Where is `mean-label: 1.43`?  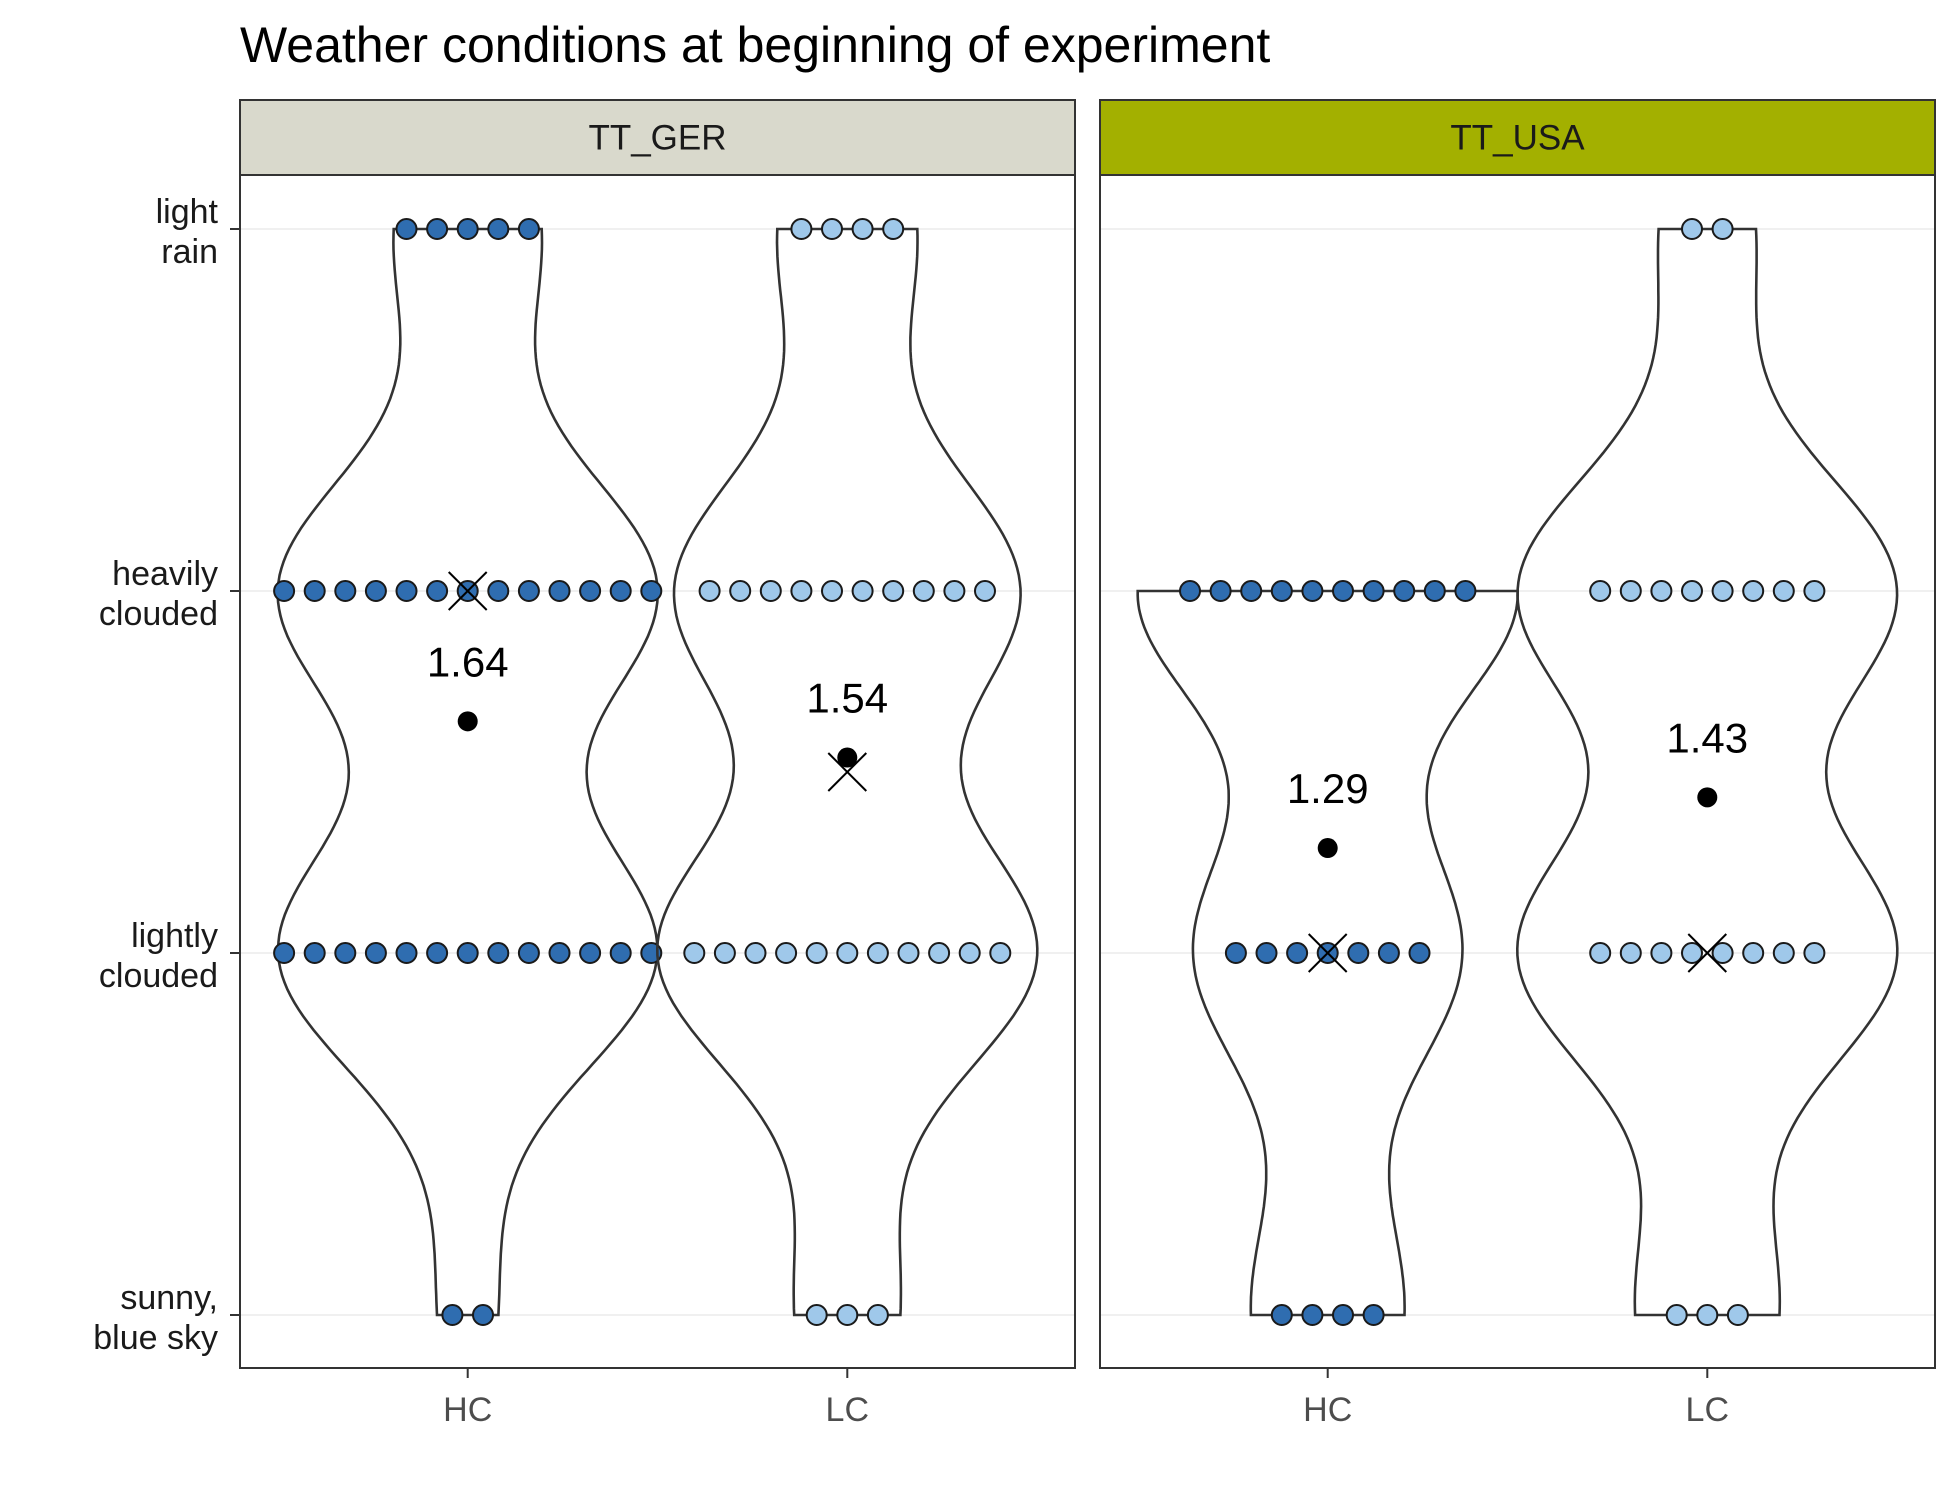 mean-label: 1.43 is located at coordinates (1707, 737).